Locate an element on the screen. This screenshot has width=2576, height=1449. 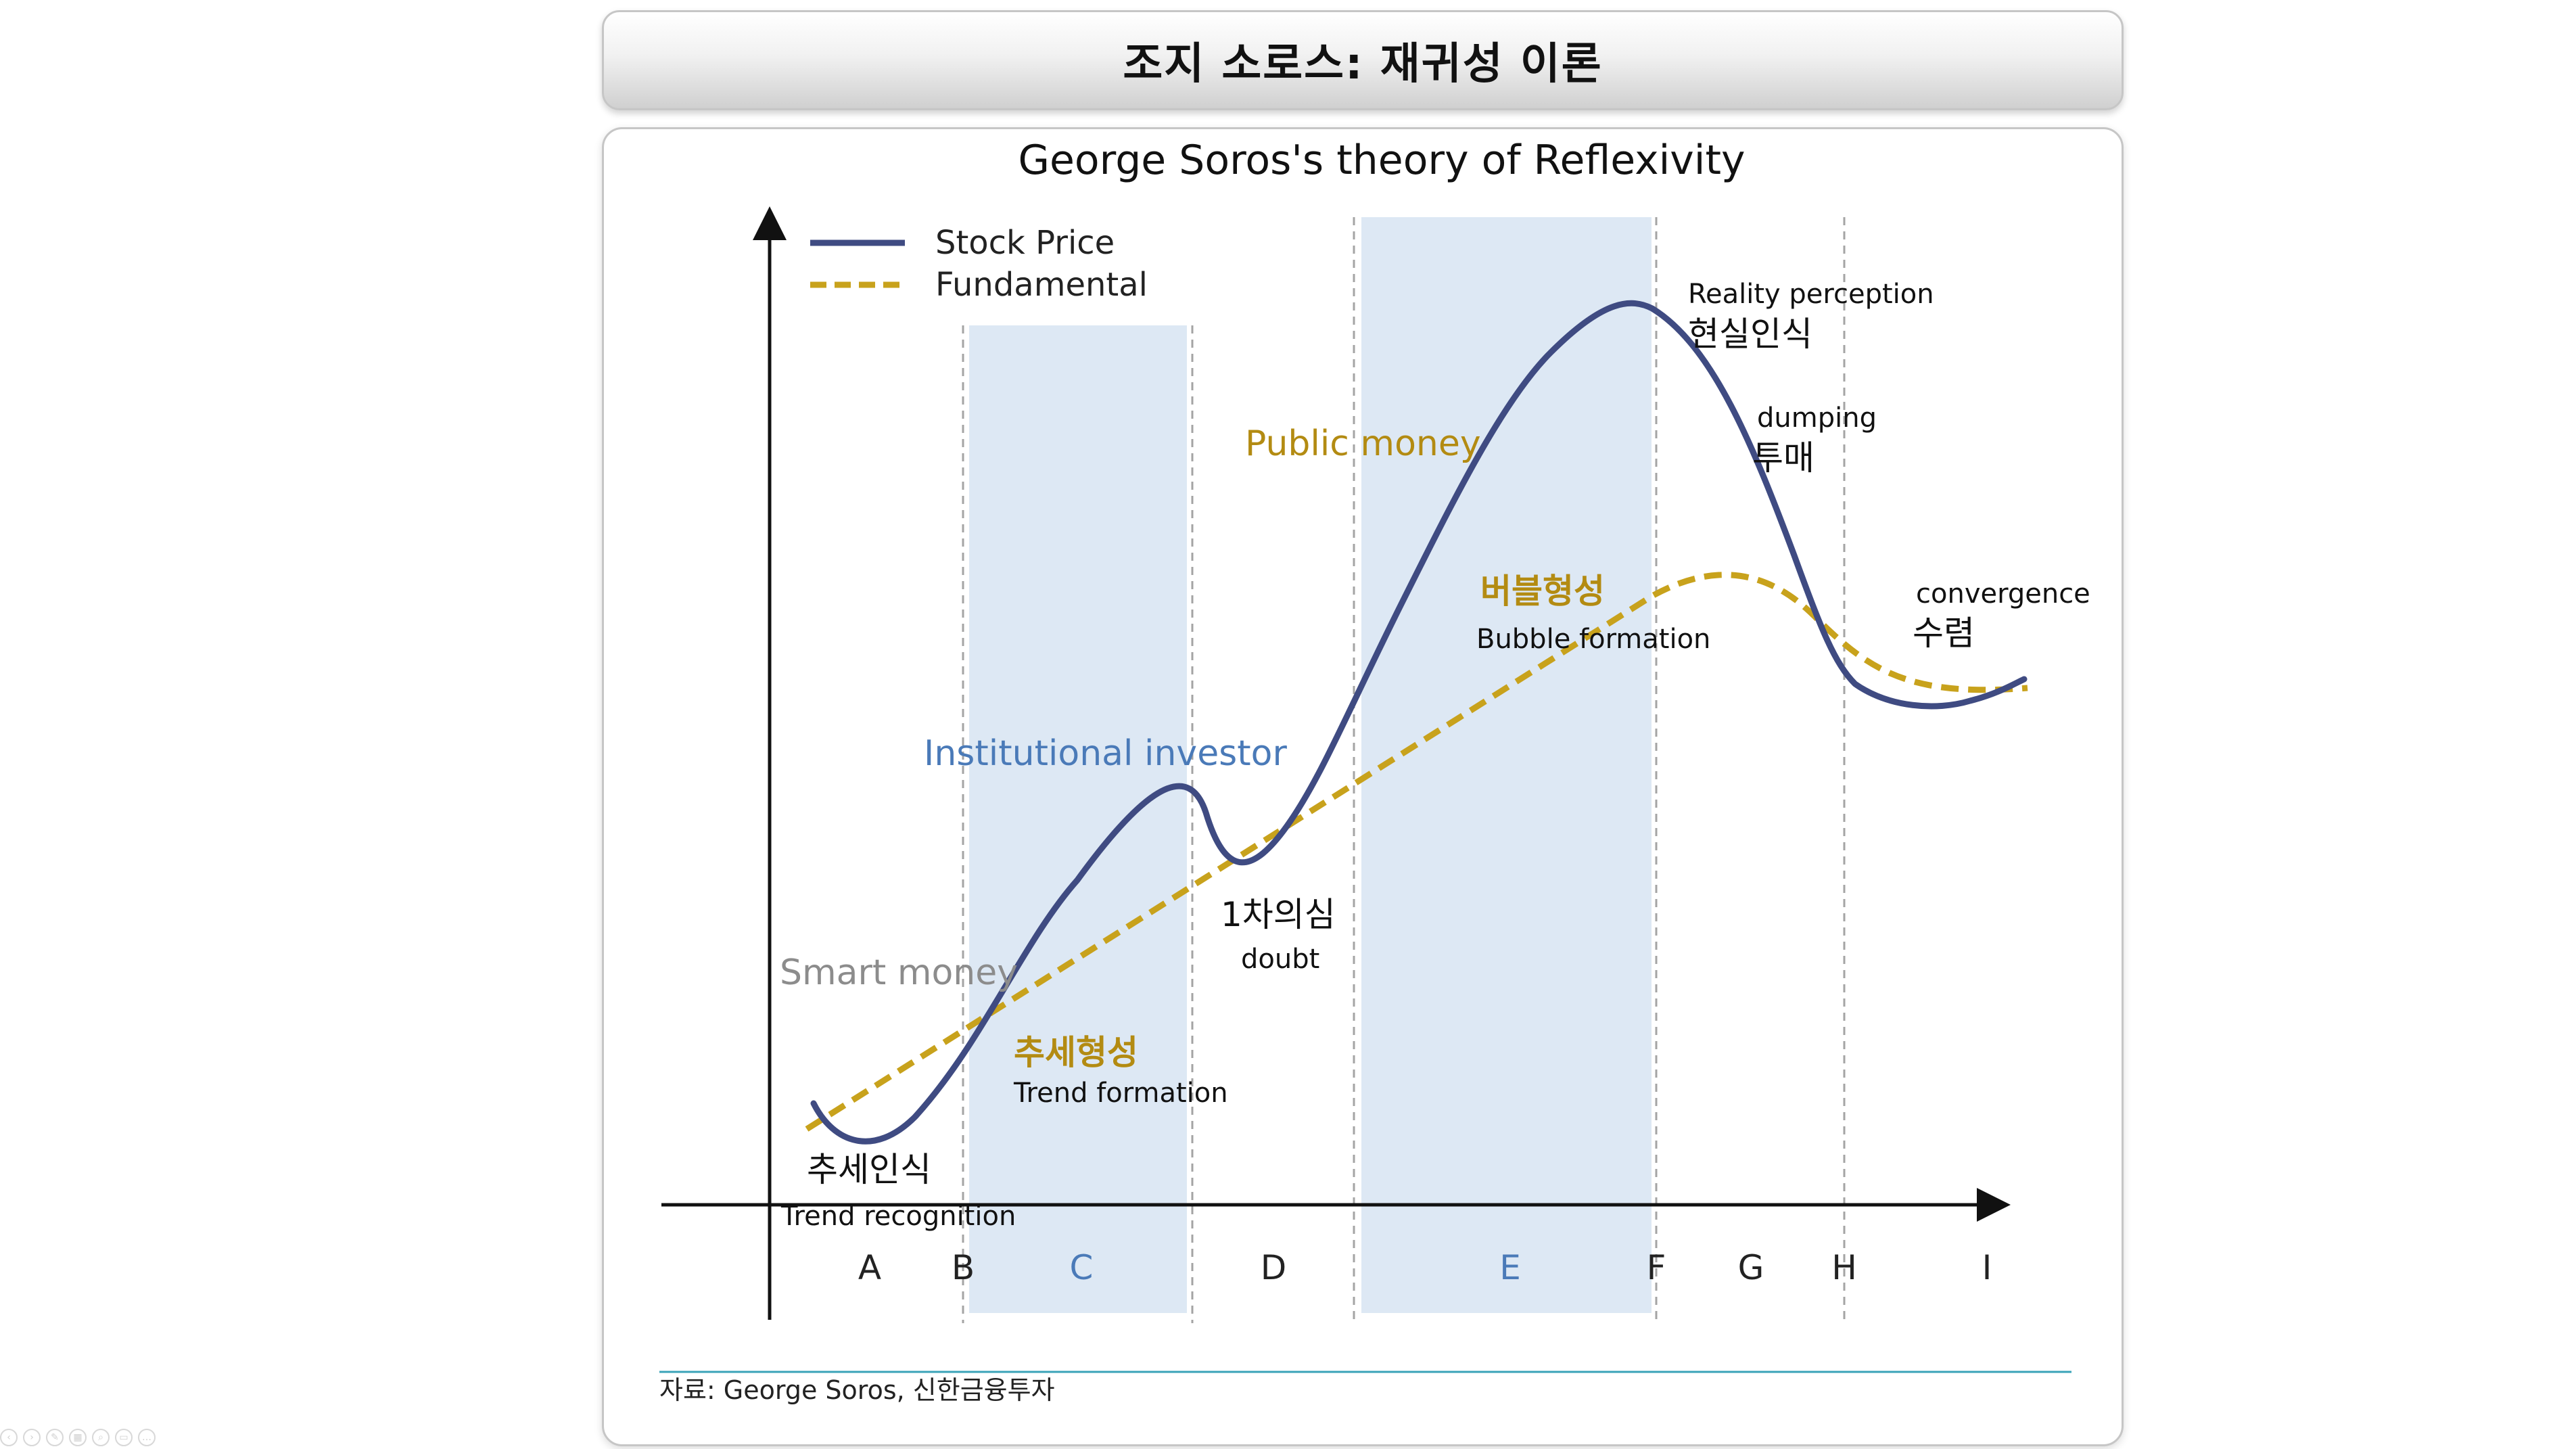
legend-fundamental-label: Fundamental is located at coordinates (1041, 285).